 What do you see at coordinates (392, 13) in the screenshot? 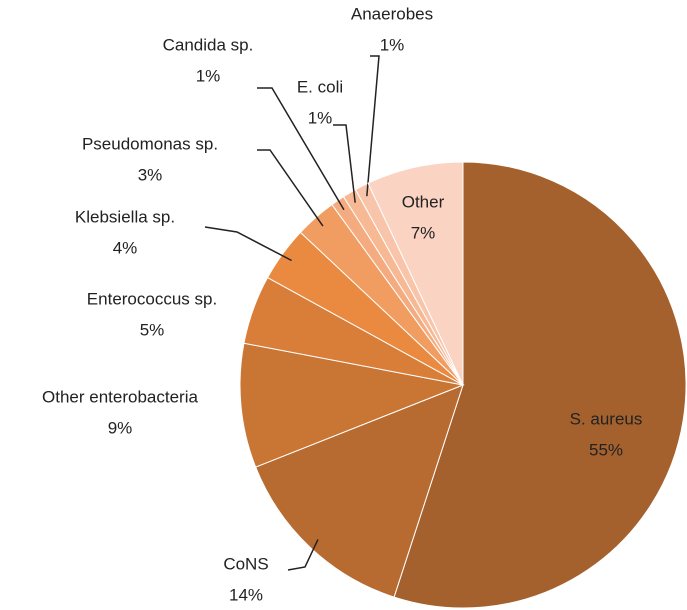
I see `slice-label: Anaerobes` at bounding box center [392, 13].